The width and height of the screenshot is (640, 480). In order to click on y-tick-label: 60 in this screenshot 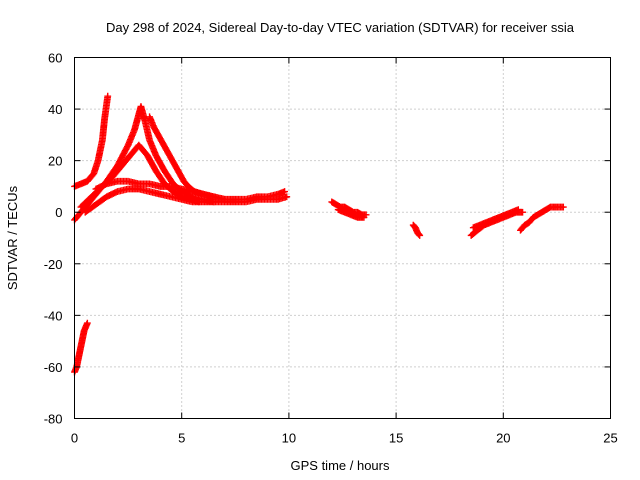, I will do `click(55, 58)`.